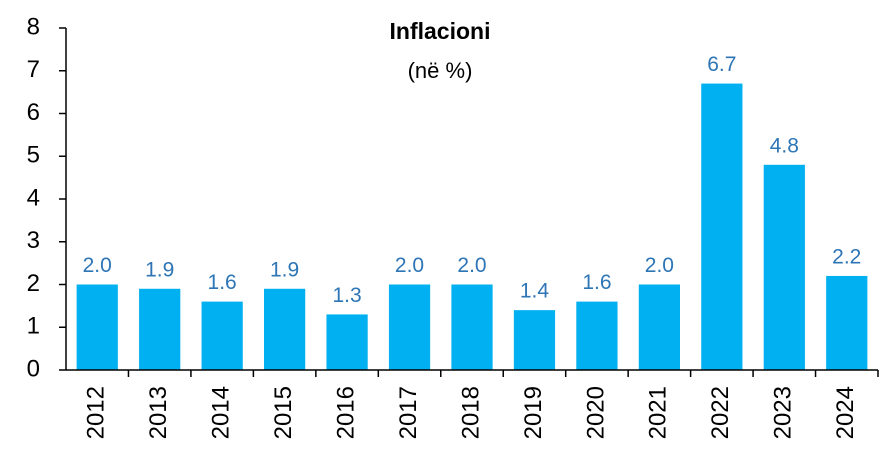 The width and height of the screenshot is (880, 461). What do you see at coordinates (33, 283) in the screenshot?
I see `y-tick-label: 2` at bounding box center [33, 283].